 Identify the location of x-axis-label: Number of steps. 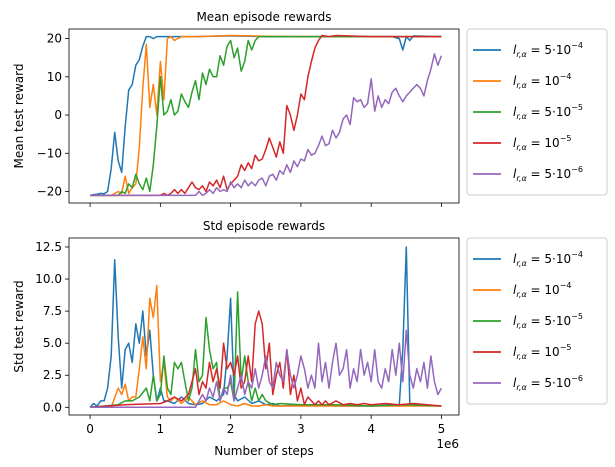
(264, 451).